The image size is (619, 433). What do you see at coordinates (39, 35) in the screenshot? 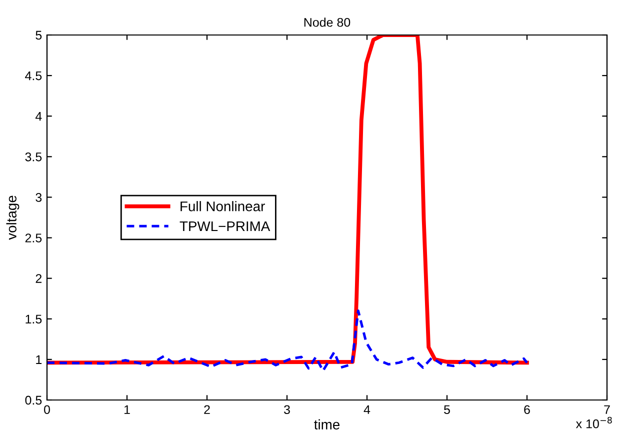
I see `y-tick-label: 5` at bounding box center [39, 35].